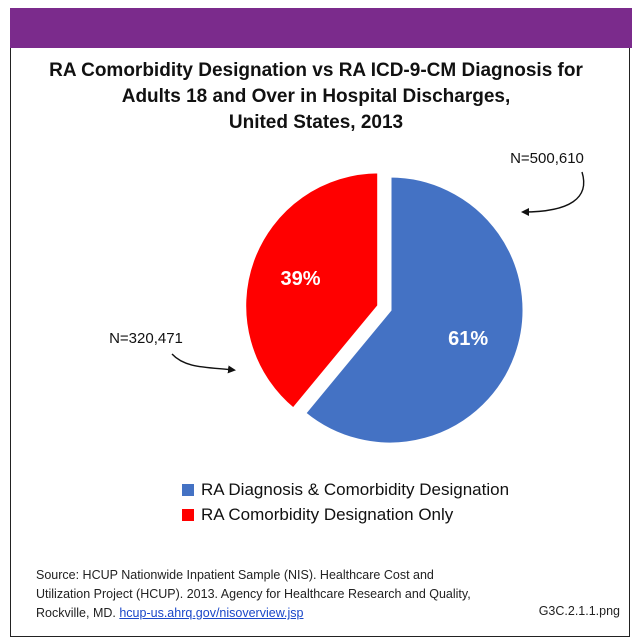 This screenshot has height=639, width=632. Describe the element at coordinates (188, 489) in the screenshot. I see `legend-swatch-blue` at that location.